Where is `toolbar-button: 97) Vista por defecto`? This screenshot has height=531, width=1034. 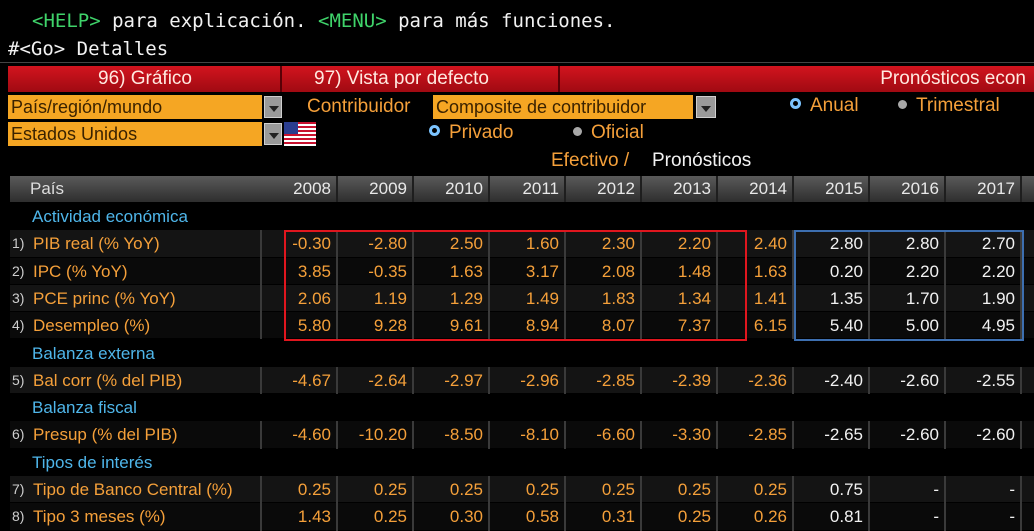
toolbar-button: 97) Vista por defecto is located at coordinates (422, 79).